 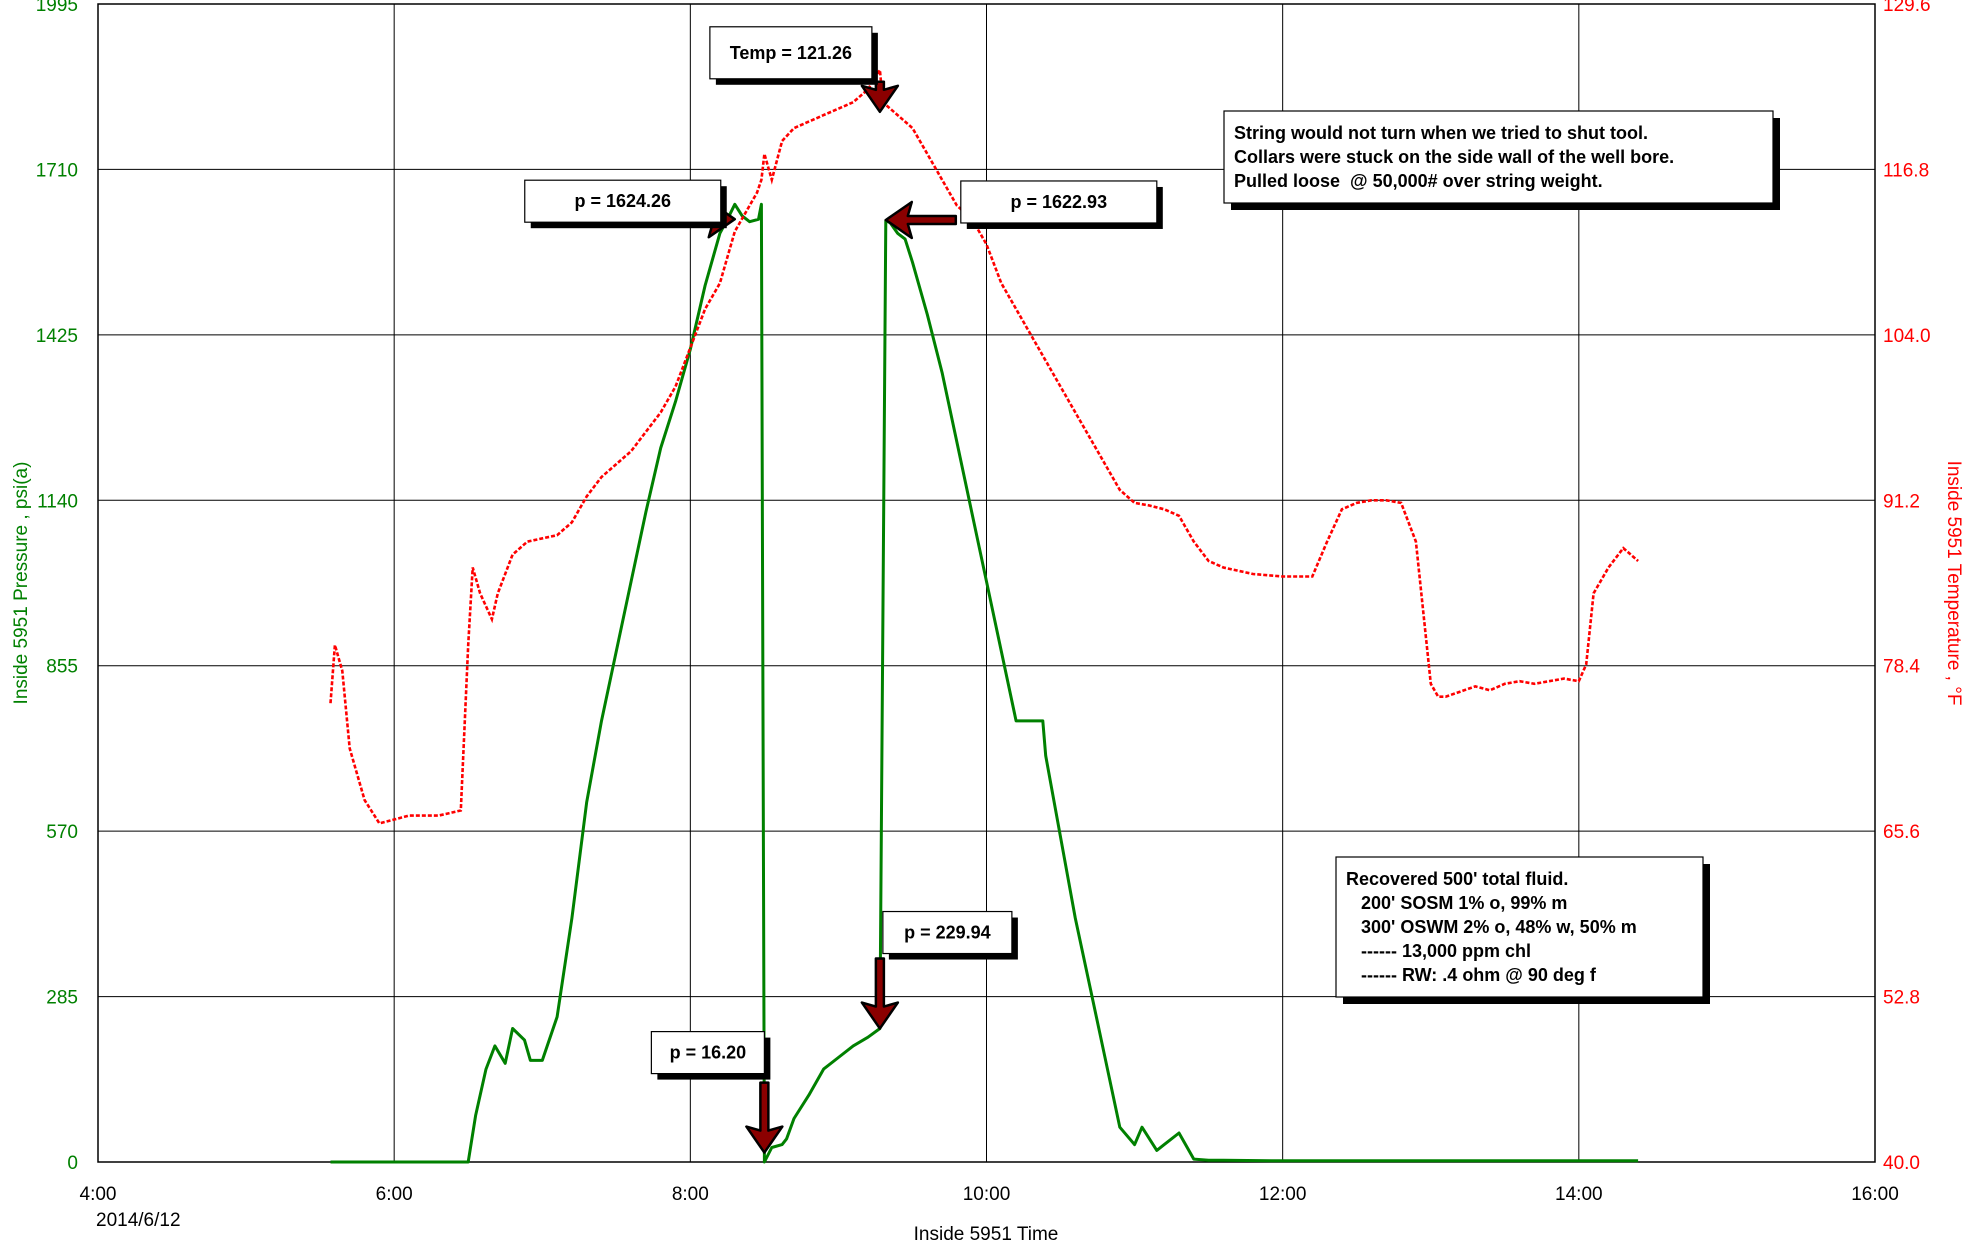 What do you see at coordinates (1907, 8) in the screenshot?
I see `right-tick-label: 129.6` at bounding box center [1907, 8].